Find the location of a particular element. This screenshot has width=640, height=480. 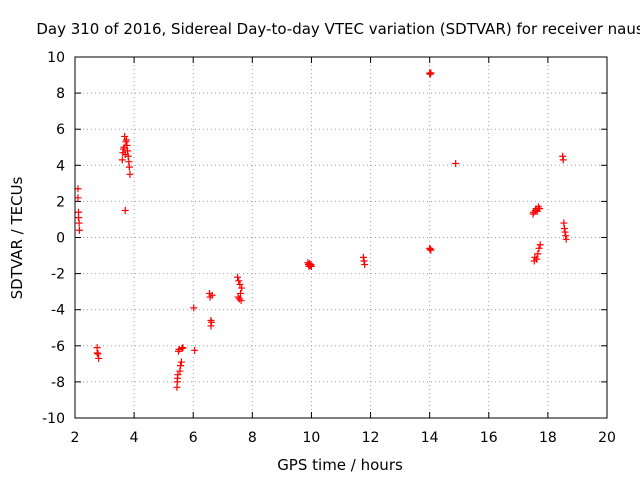

x-tick-label: 18 is located at coordinates (548, 438).